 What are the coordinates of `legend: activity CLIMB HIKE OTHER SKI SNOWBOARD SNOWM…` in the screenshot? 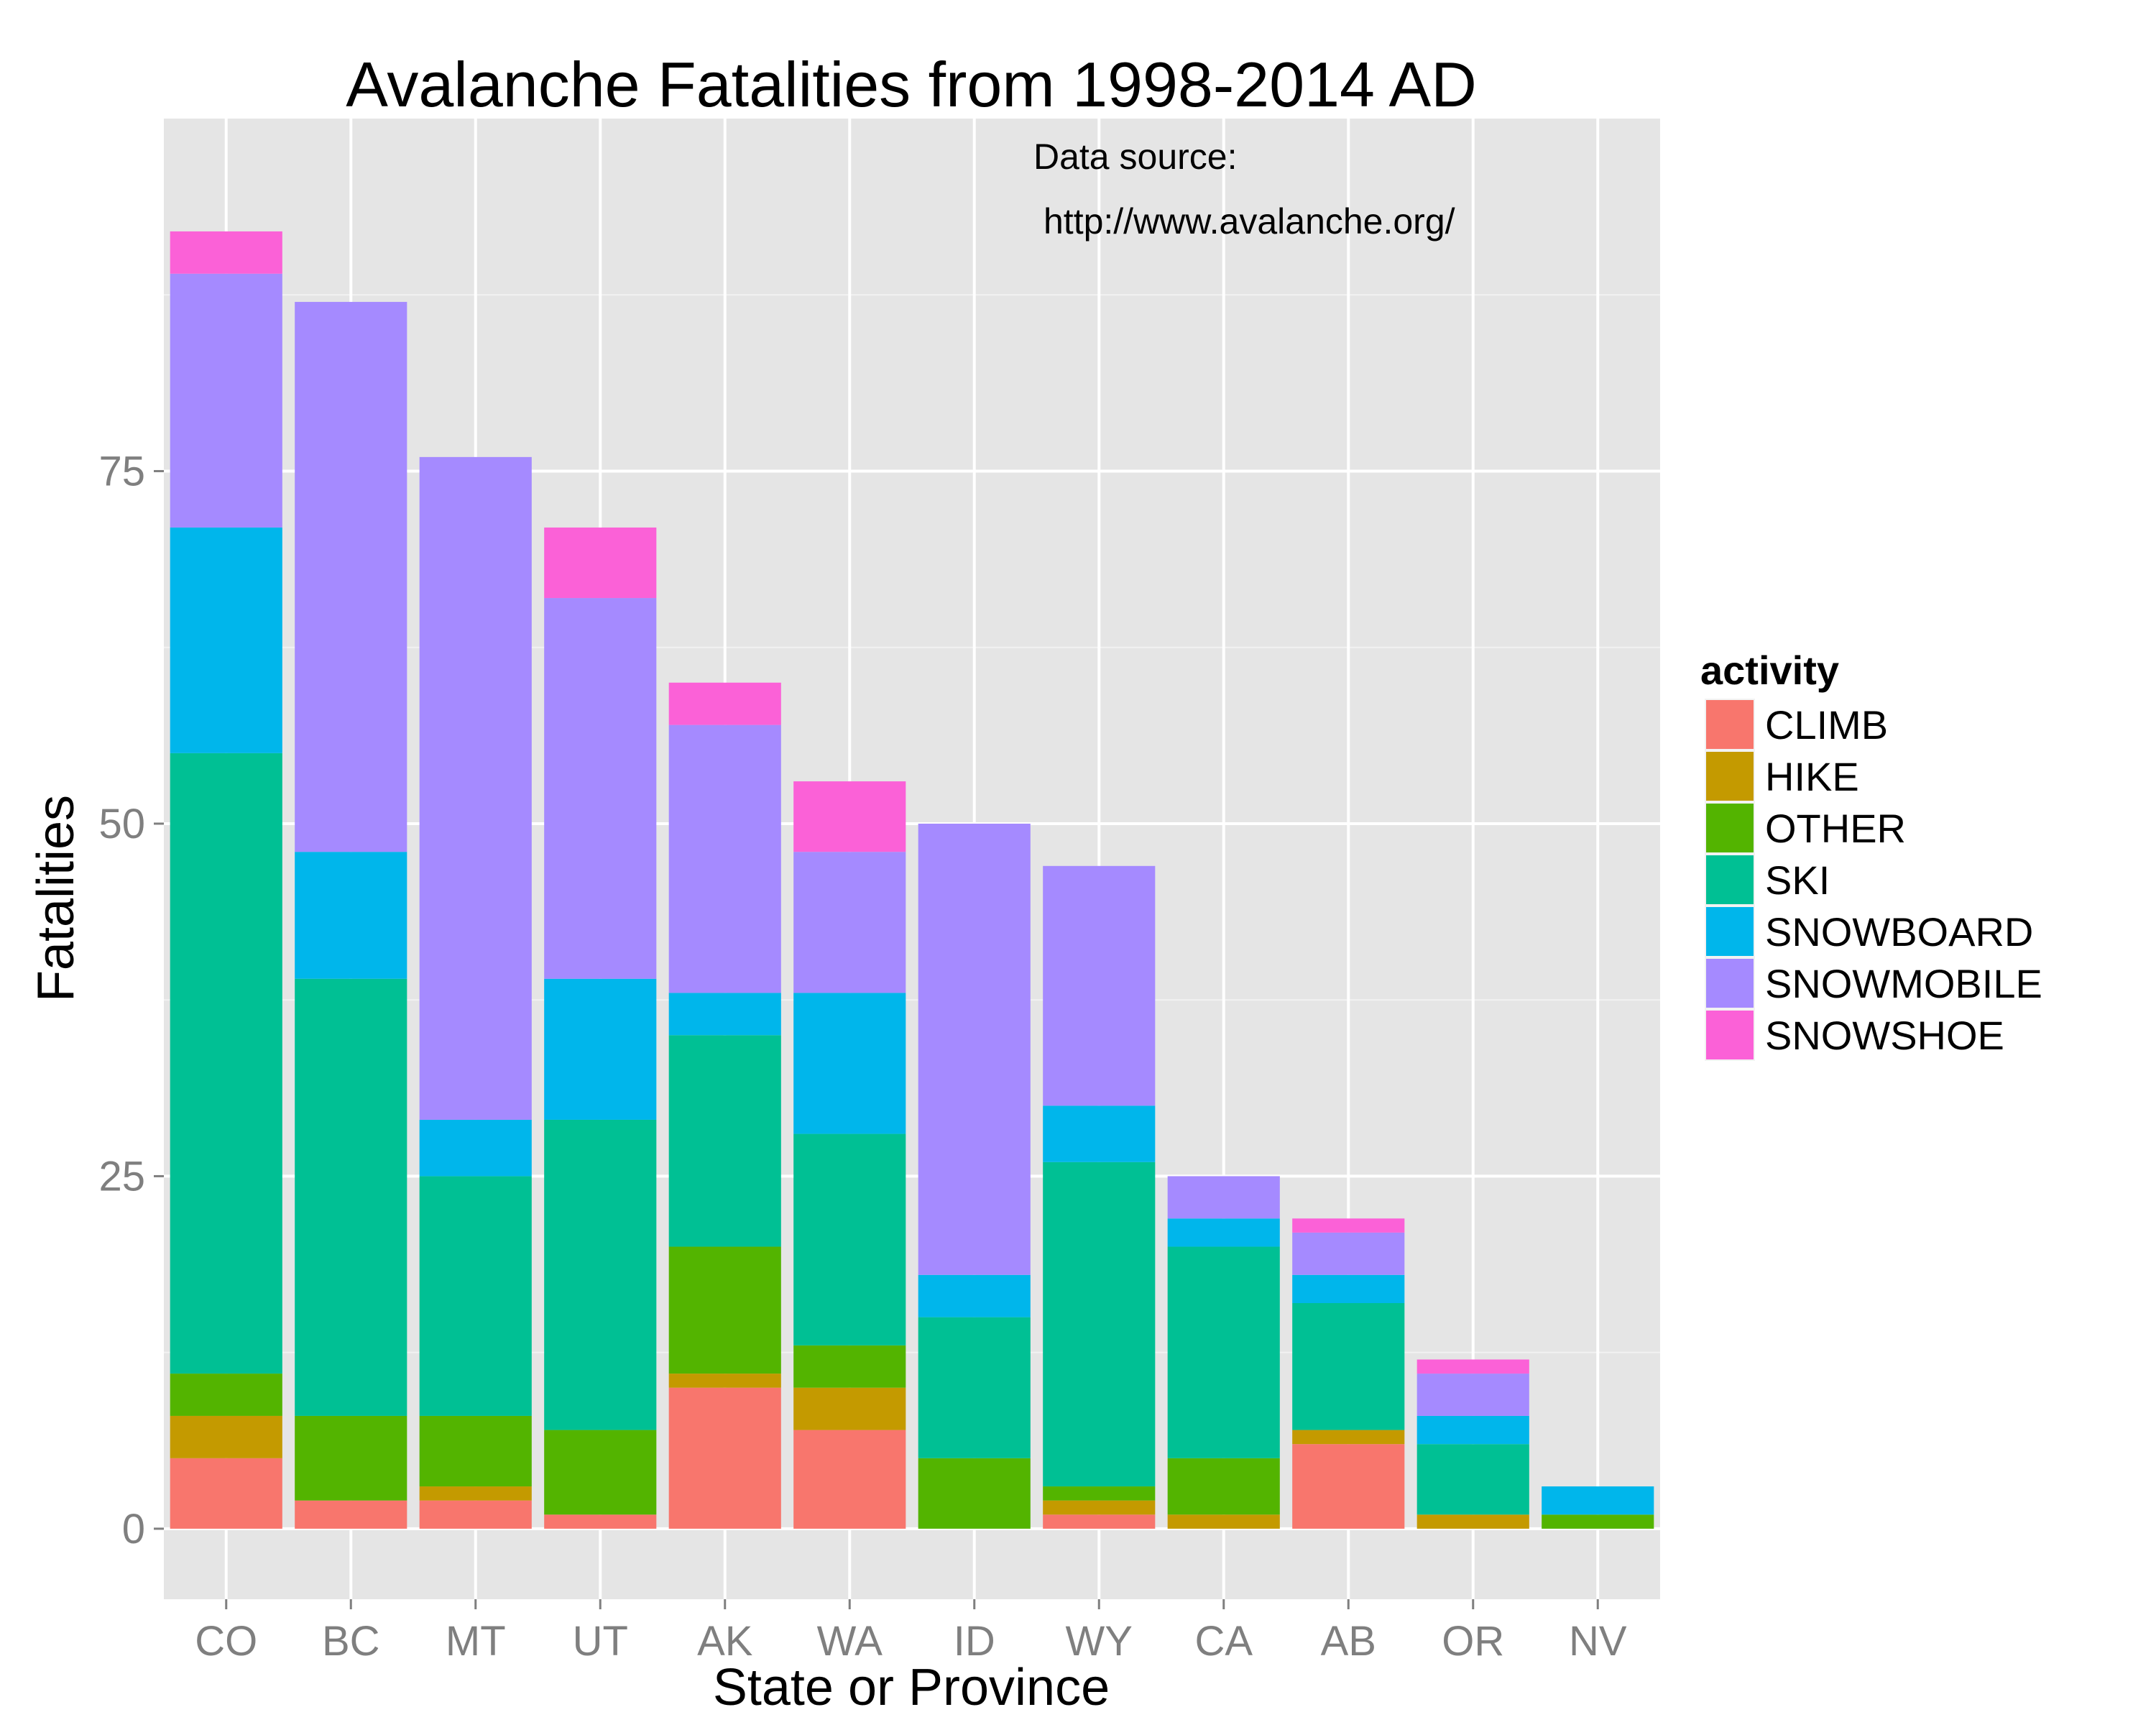 It's located at (1871, 854).